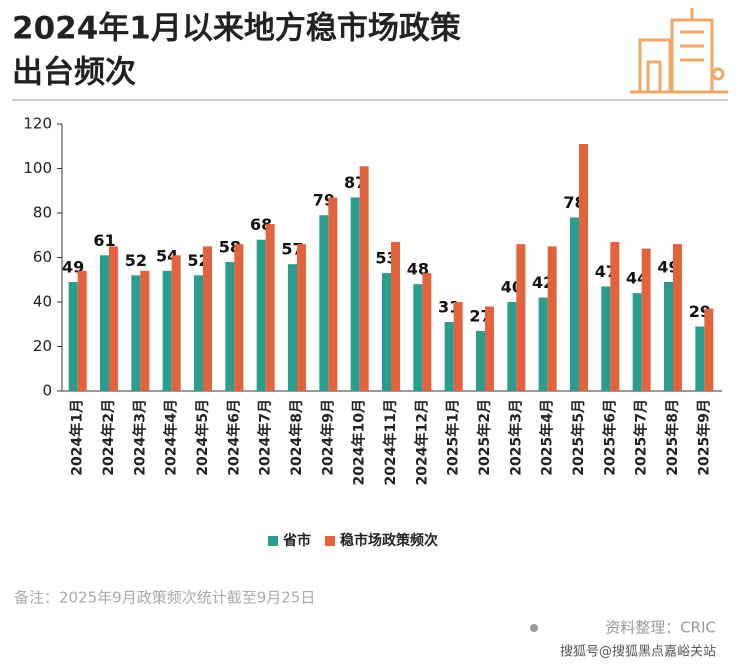  I want to click on building-icon, so click(679, 51).